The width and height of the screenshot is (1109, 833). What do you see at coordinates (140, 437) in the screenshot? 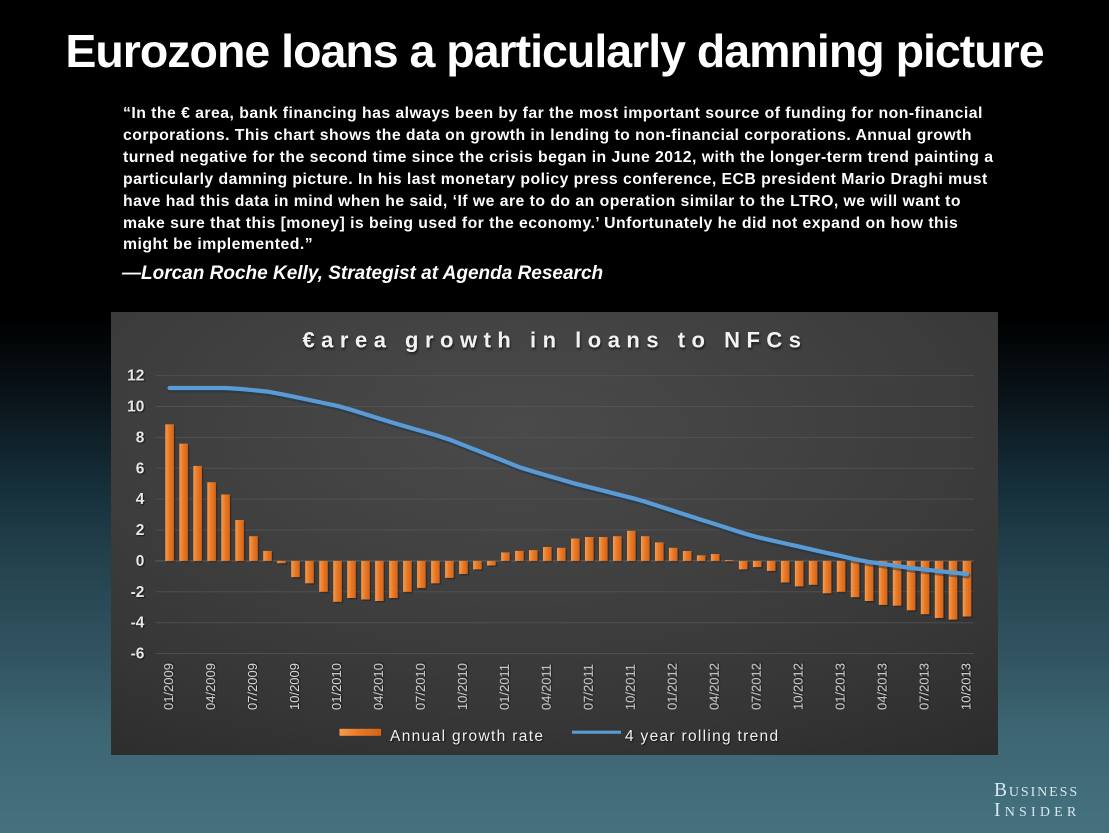
I see `svg-text: 8` at bounding box center [140, 437].